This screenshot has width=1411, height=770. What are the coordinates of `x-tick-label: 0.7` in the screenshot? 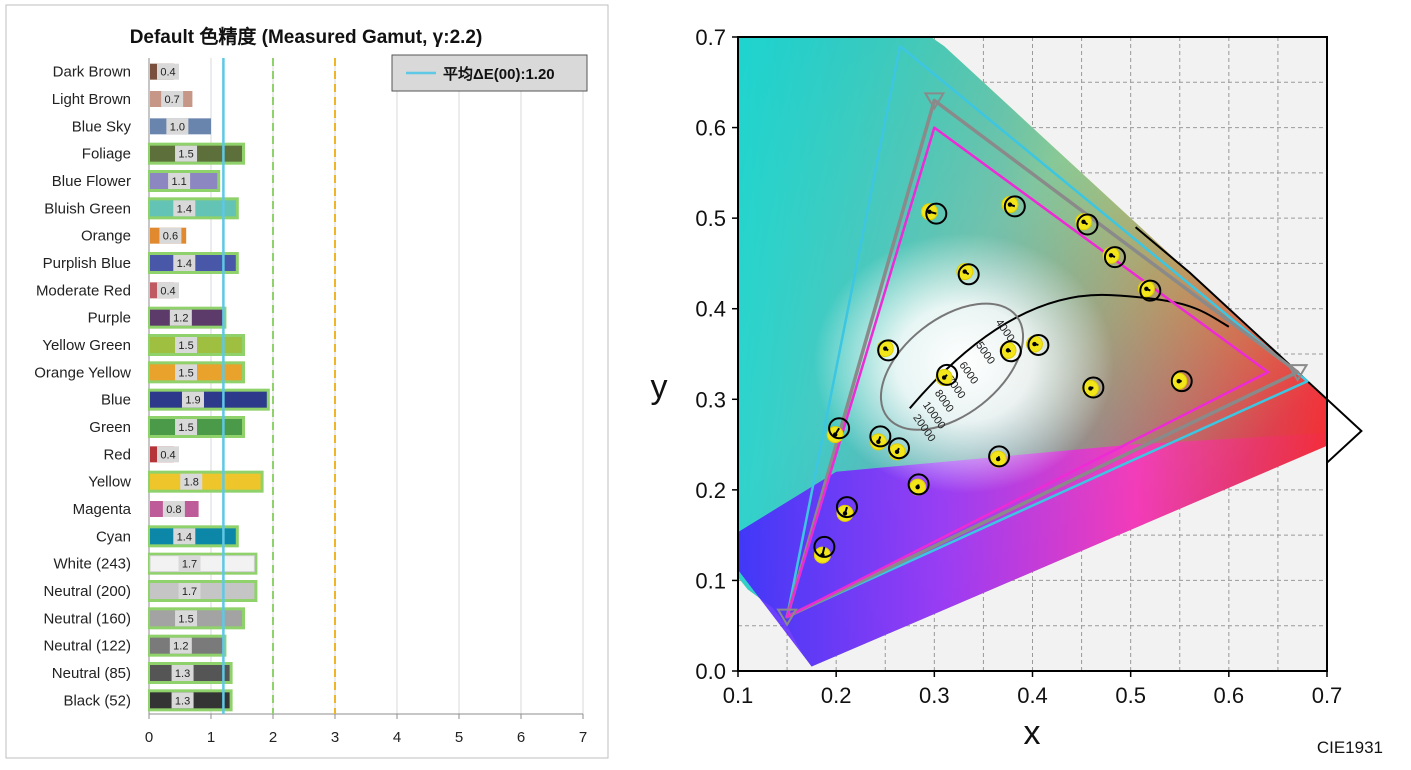 It's located at (1327, 695).